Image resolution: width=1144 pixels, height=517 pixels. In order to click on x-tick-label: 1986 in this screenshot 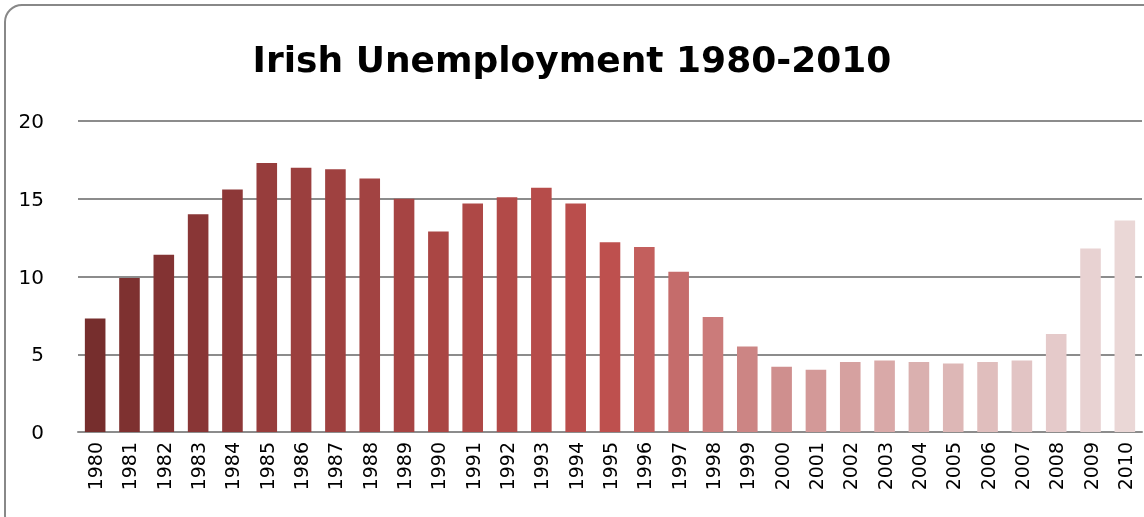, I will do `click(301, 466)`.